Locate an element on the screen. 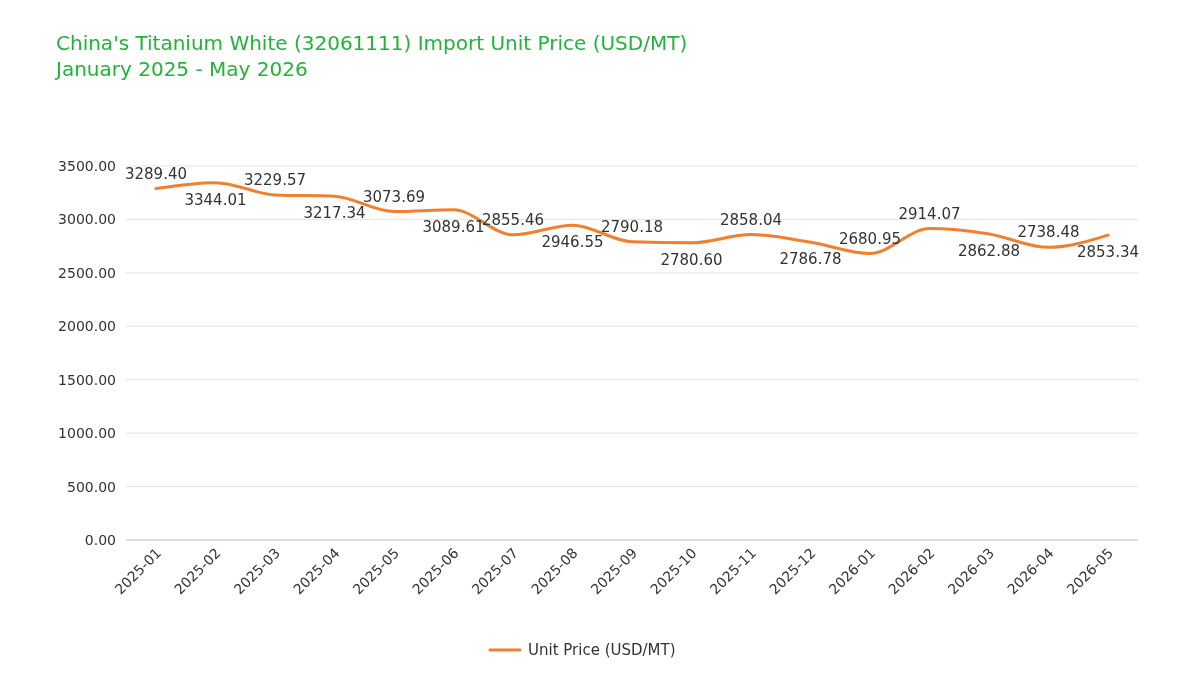 The height and width of the screenshot is (675, 1200). data-label: 3229.57 is located at coordinates (275, 179).